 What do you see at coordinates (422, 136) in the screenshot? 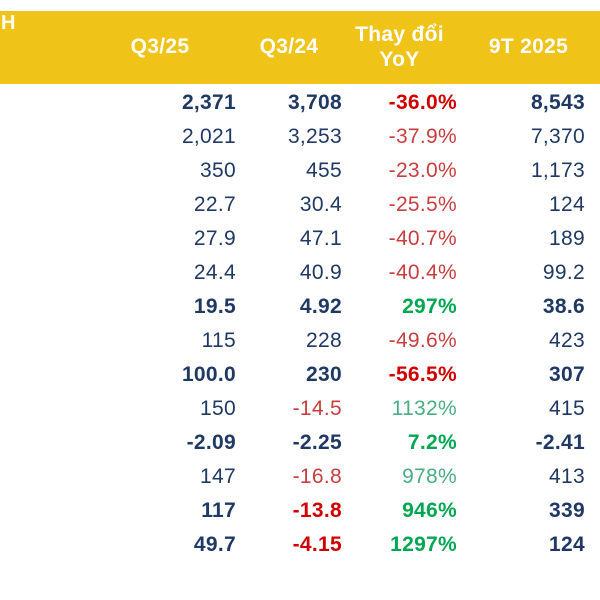
I see `cell-yoy-change: -37.9%` at bounding box center [422, 136].